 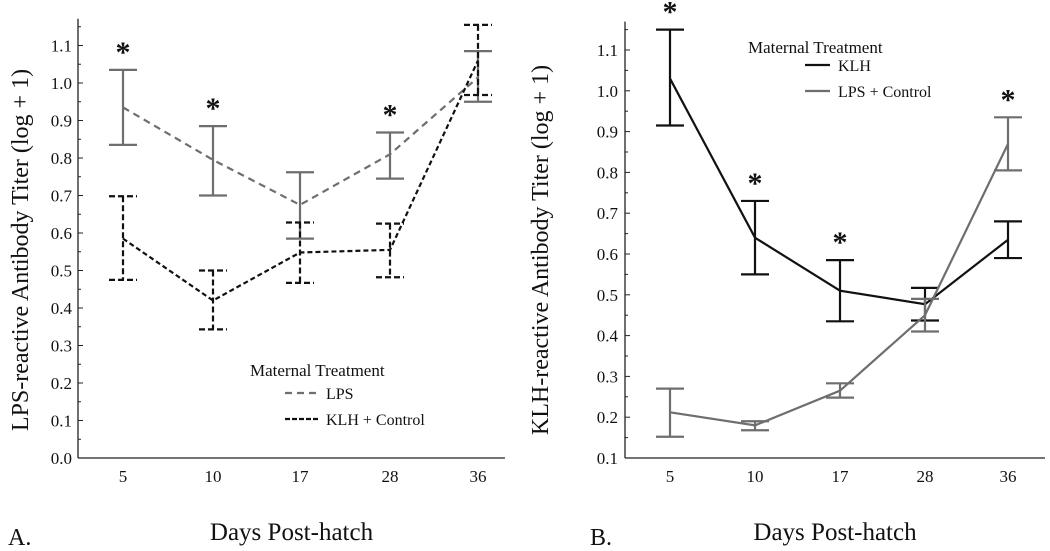 What do you see at coordinates (375, 420) in the screenshot?
I see `legend-label: KLH + Control` at bounding box center [375, 420].